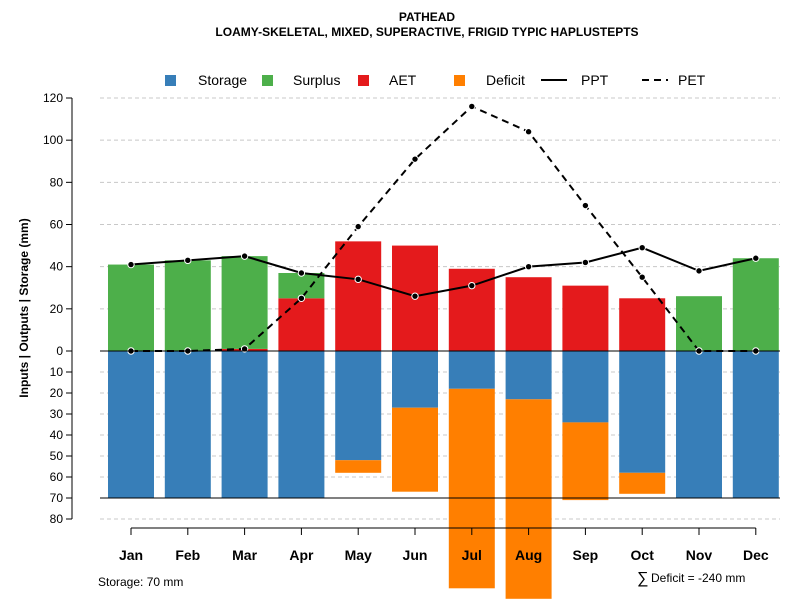 This screenshot has height=600, width=800. I want to click on x-tick-label: Feb, so click(187, 555).